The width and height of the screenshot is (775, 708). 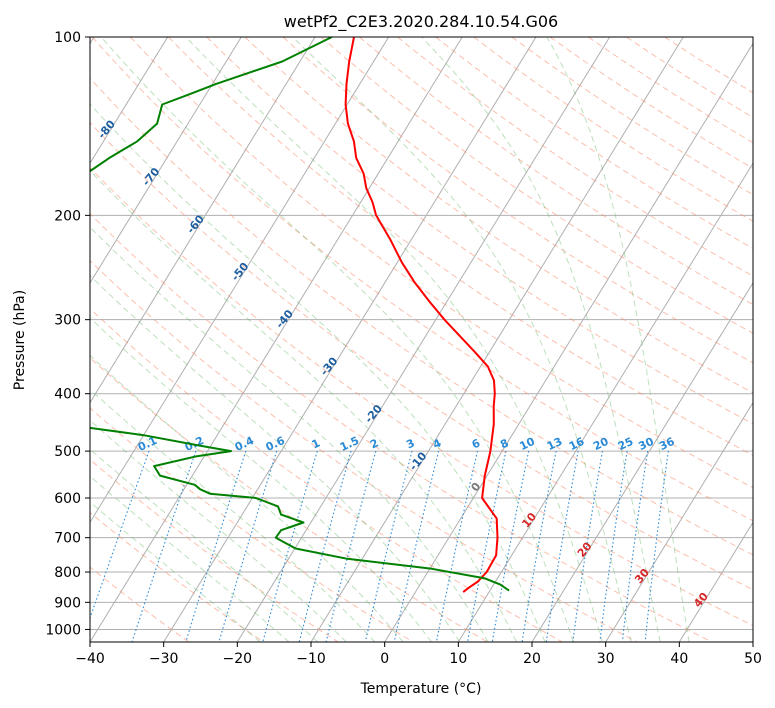 I want to click on mixing-ratio-label: 16, so click(x=577, y=444).